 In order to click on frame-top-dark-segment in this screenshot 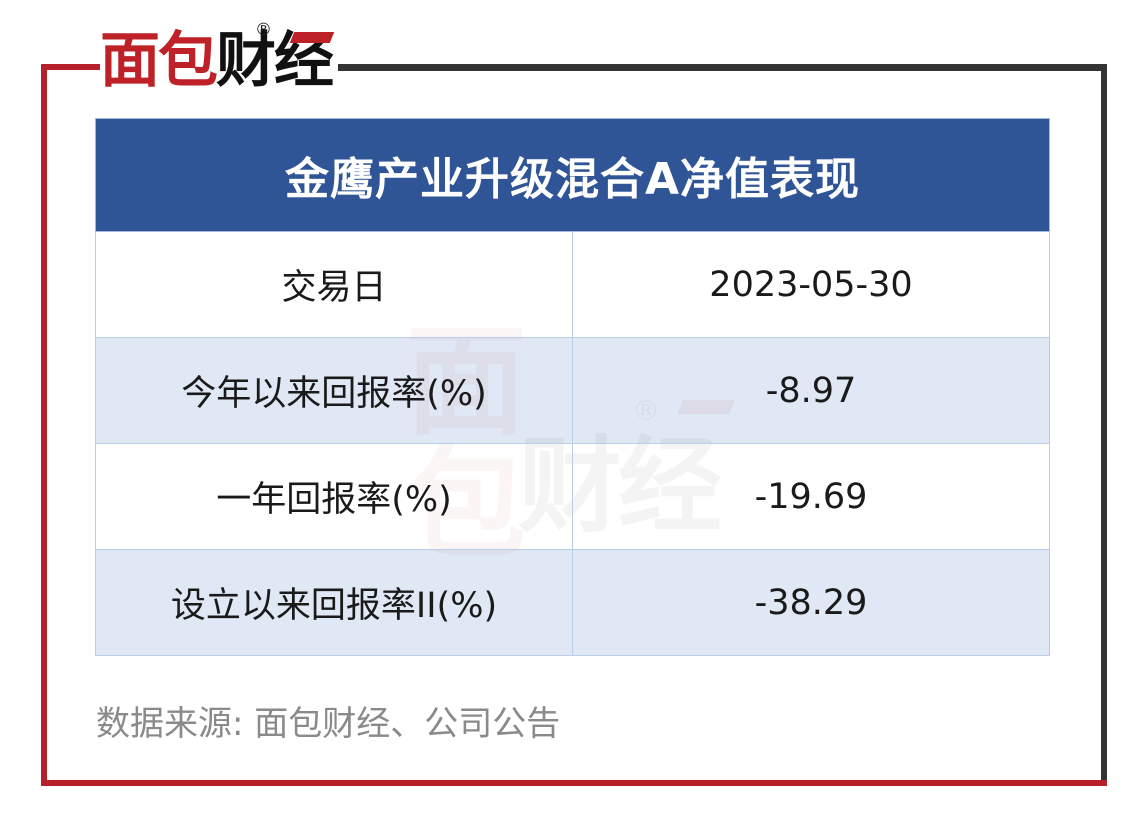, I will do `click(712, 67)`.